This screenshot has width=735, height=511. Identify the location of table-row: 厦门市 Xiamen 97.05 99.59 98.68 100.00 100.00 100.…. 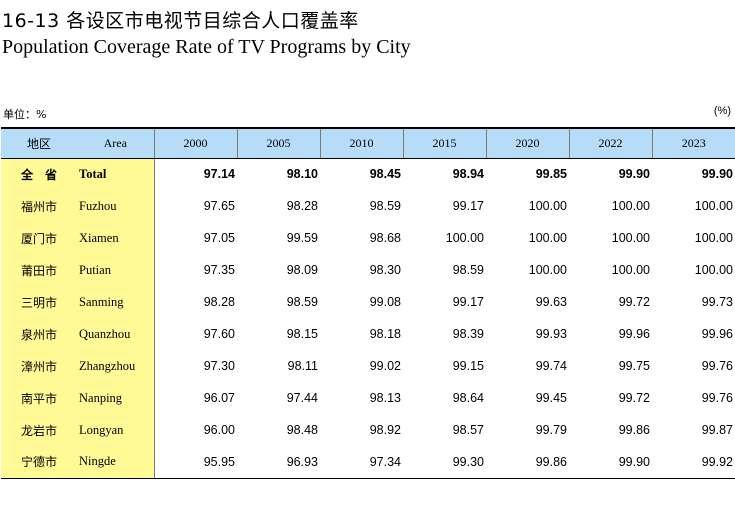
(368, 238).